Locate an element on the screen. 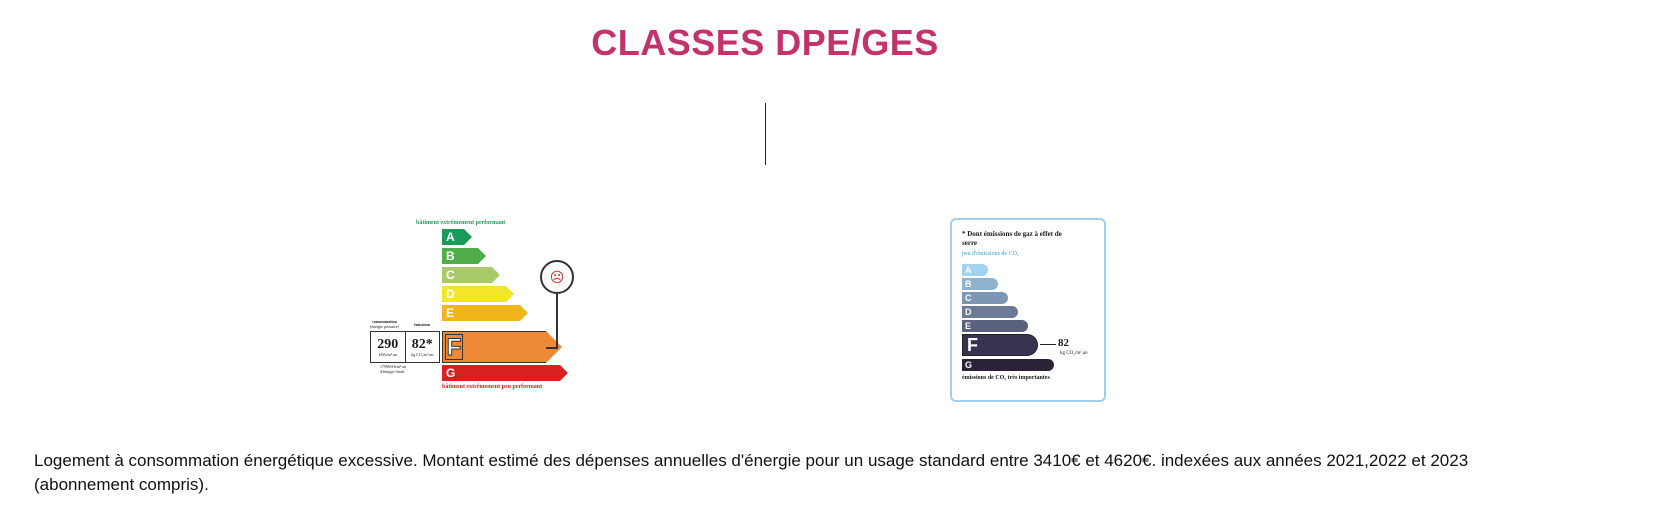 Image resolution: width=1664 pixels, height=512 pixels. ges-bar-d: D is located at coordinates (990, 312).